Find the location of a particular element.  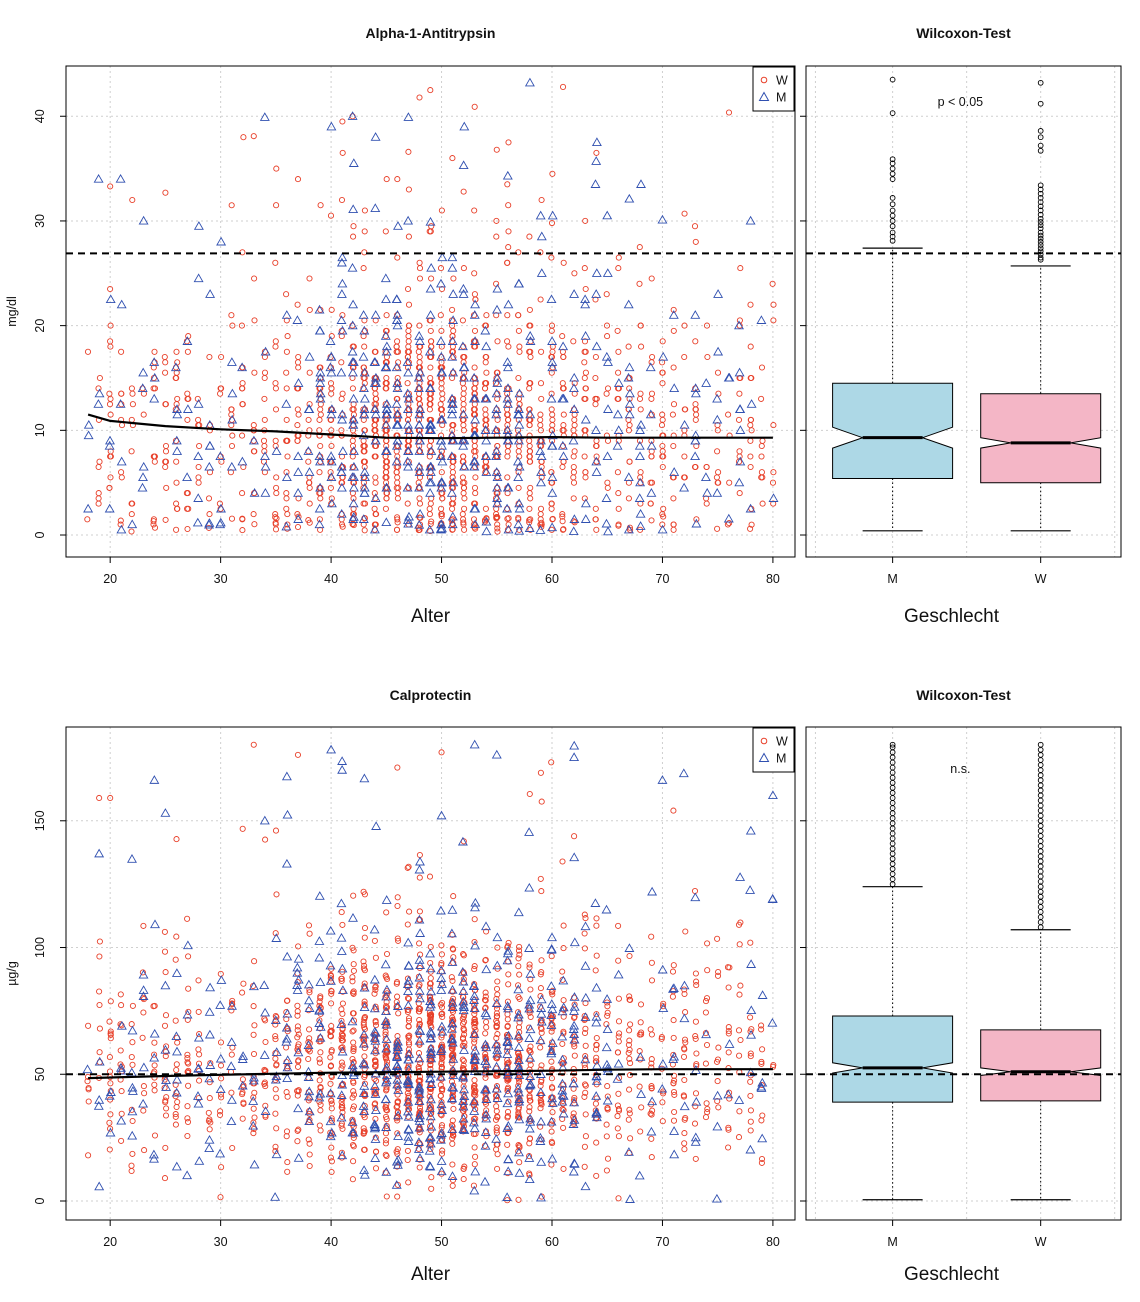

x-tick-label: 30 is located at coordinates (221, 579).